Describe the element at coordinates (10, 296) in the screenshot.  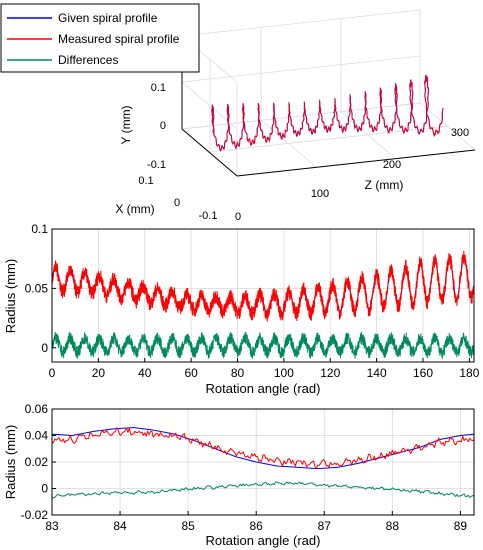
I see `p2-ylabel: Radius (mm)` at that location.